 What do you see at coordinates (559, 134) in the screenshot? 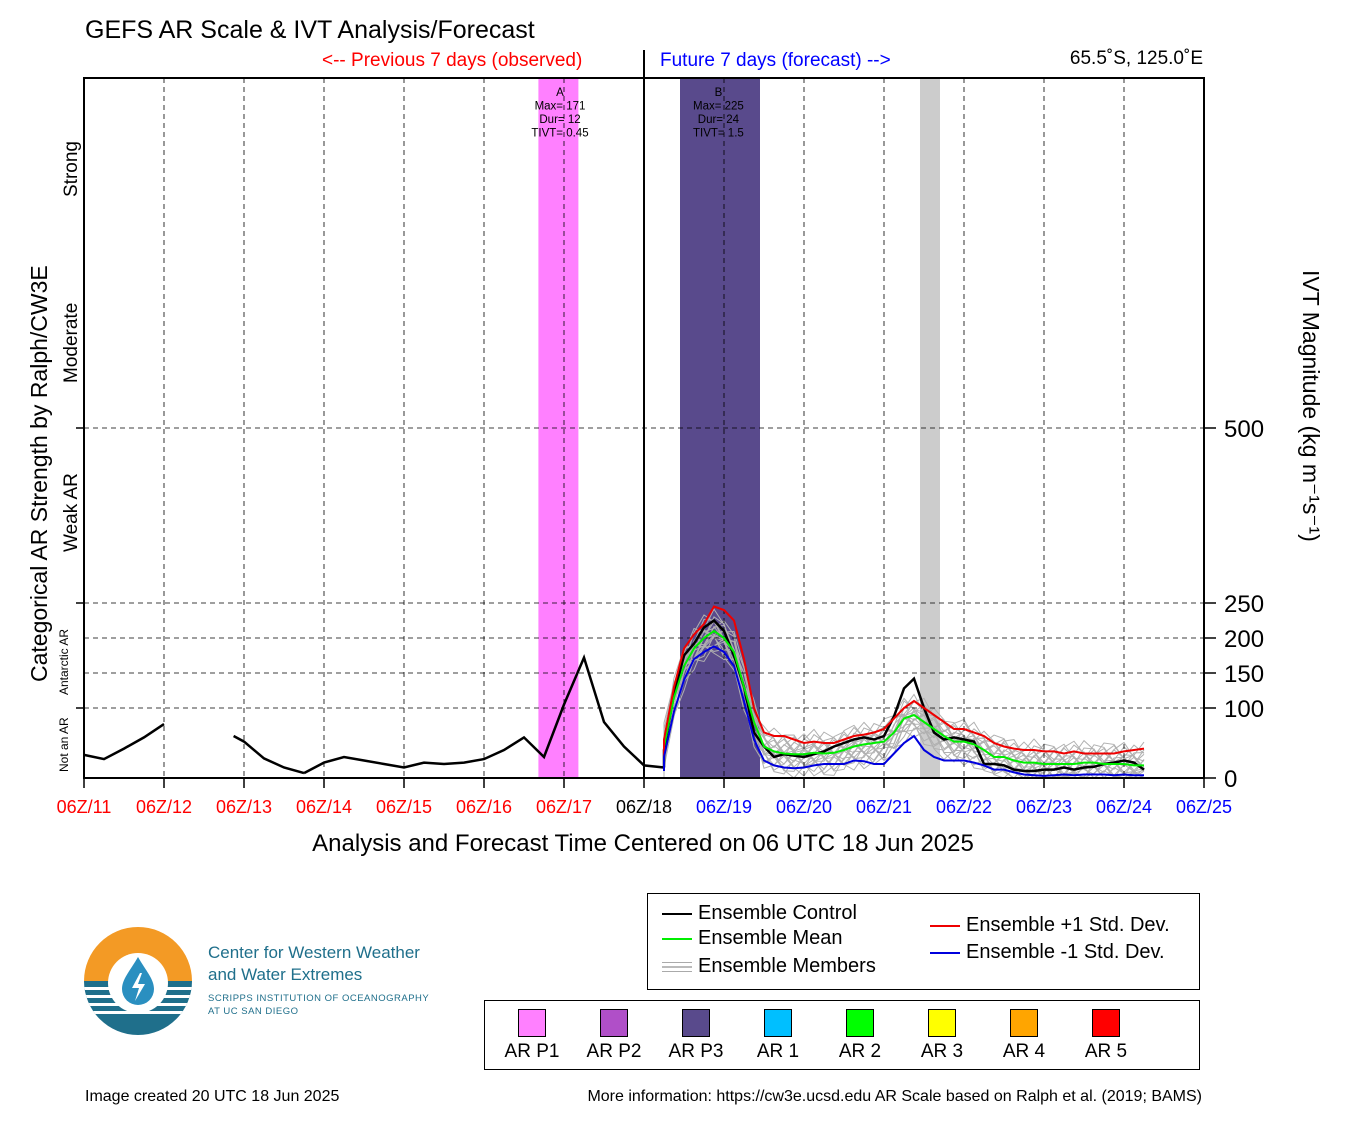
I see `annotation-0-line-3: TIVT= 0.45` at bounding box center [559, 134].